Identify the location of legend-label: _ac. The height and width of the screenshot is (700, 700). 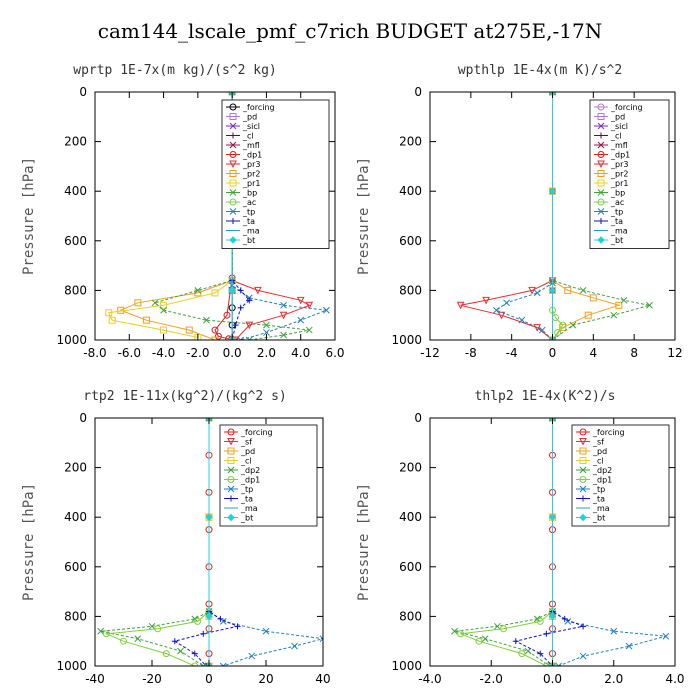
(249, 202).